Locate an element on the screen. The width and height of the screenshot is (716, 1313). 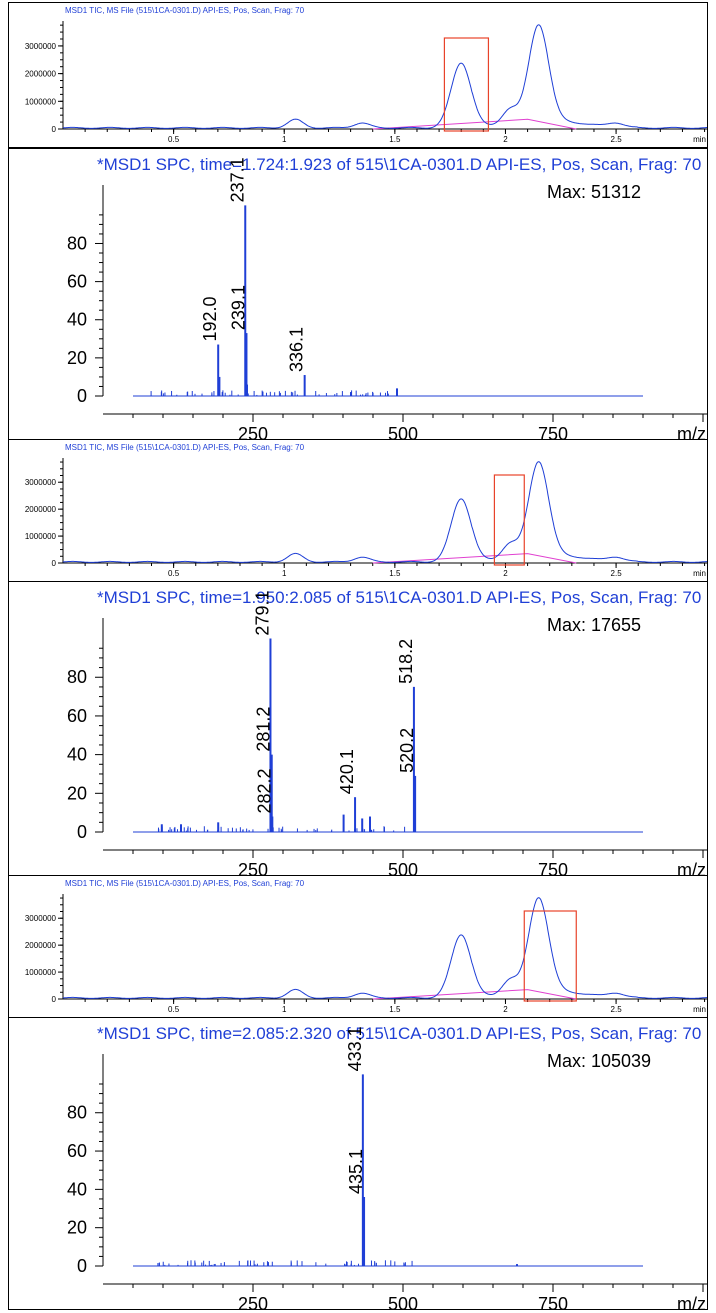
peak-label: 237.1 is located at coordinates (237, 179).